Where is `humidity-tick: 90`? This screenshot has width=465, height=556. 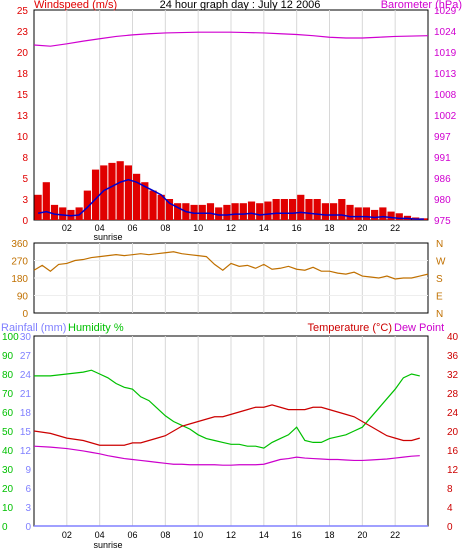
humidity-tick: 90 is located at coordinates (8, 356).